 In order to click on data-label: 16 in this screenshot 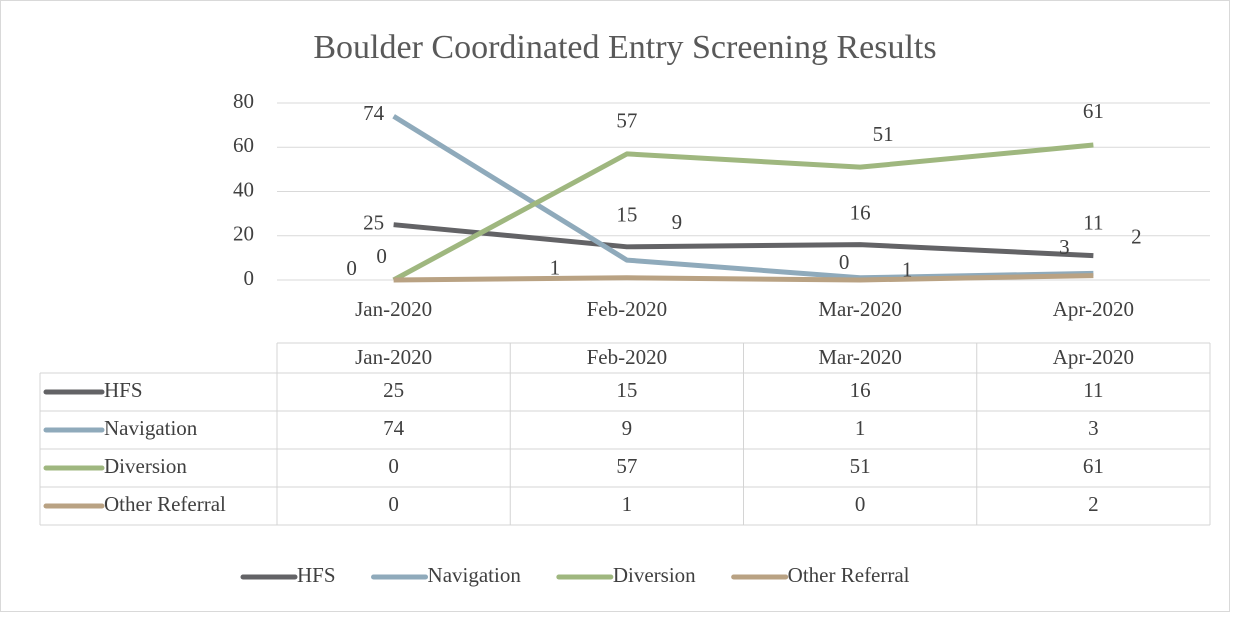, I will do `click(860, 212)`.